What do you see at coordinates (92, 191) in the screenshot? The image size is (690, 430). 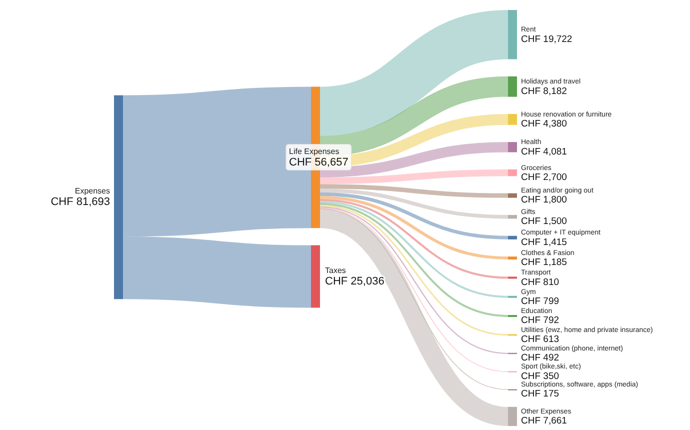 I see `category-label: Expenses` at bounding box center [92, 191].